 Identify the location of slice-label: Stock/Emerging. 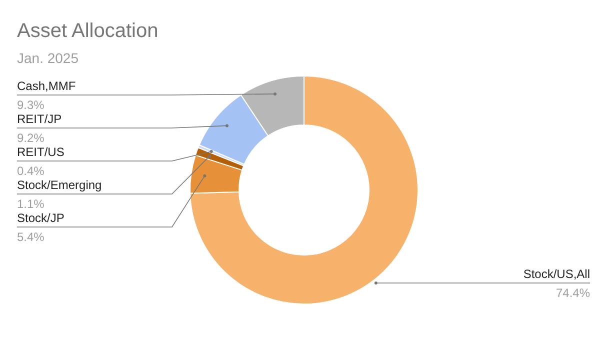
(59, 185).